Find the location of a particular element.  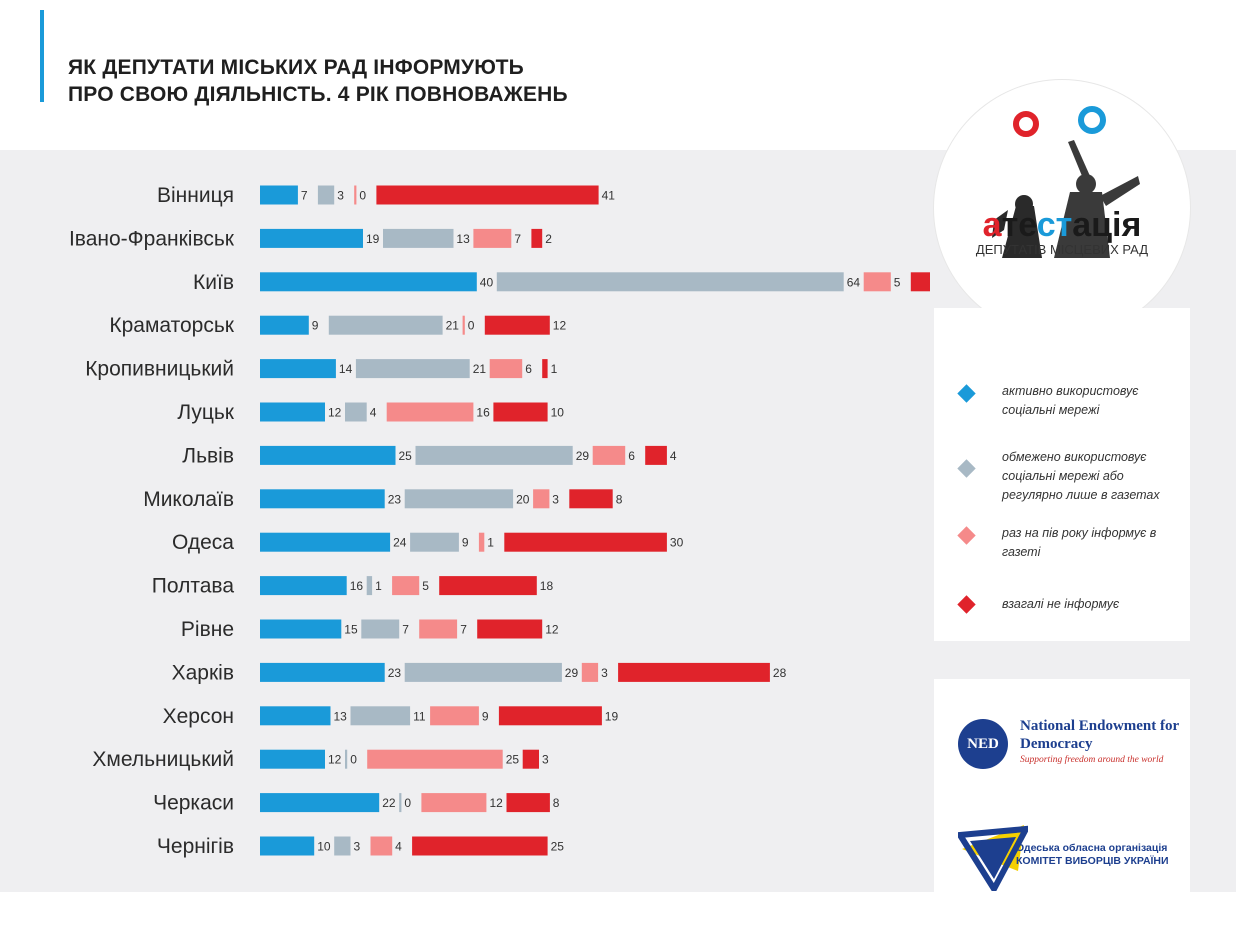

value-label: 6 is located at coordinates (631, 456).